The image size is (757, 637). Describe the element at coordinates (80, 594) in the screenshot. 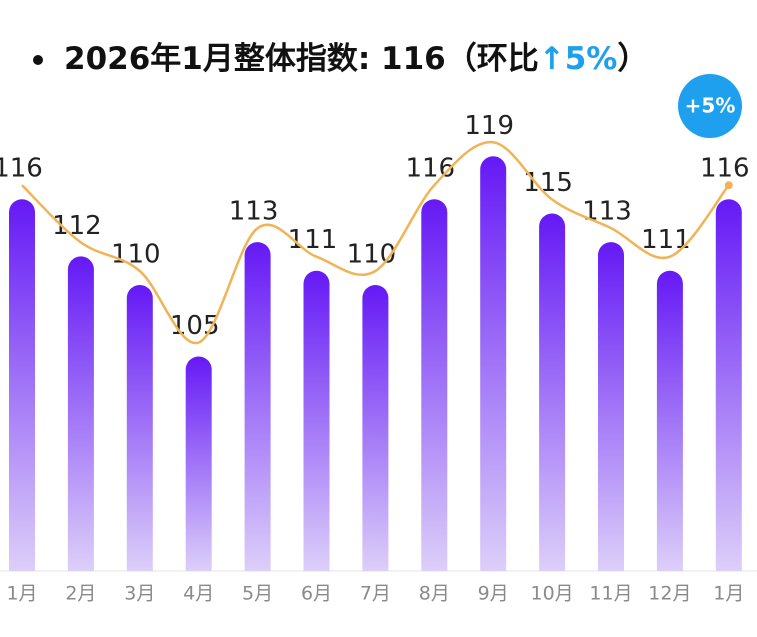

I see `x-tick-label: 2月` at that location.